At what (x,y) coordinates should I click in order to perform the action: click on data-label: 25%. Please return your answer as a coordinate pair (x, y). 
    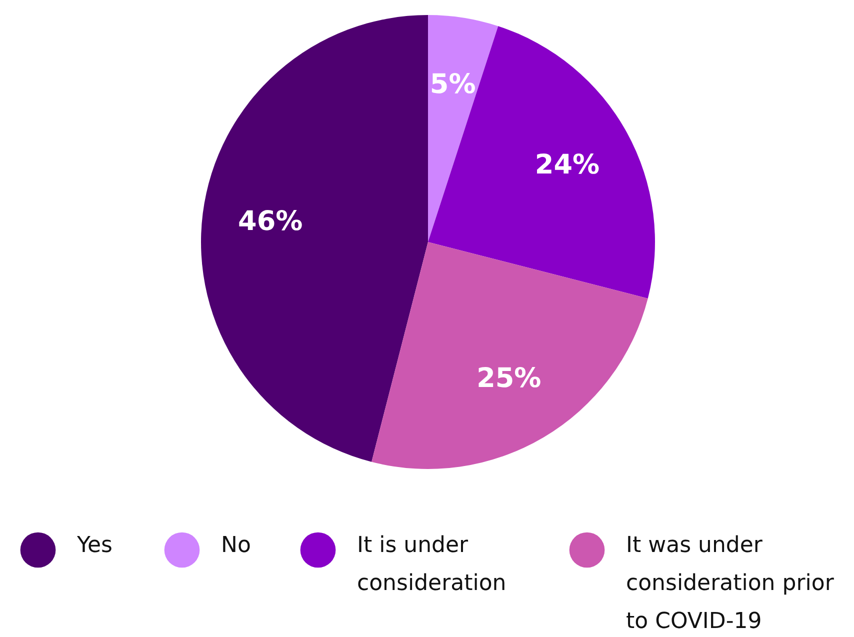
    Looking at the image, I should click on (509, 378).